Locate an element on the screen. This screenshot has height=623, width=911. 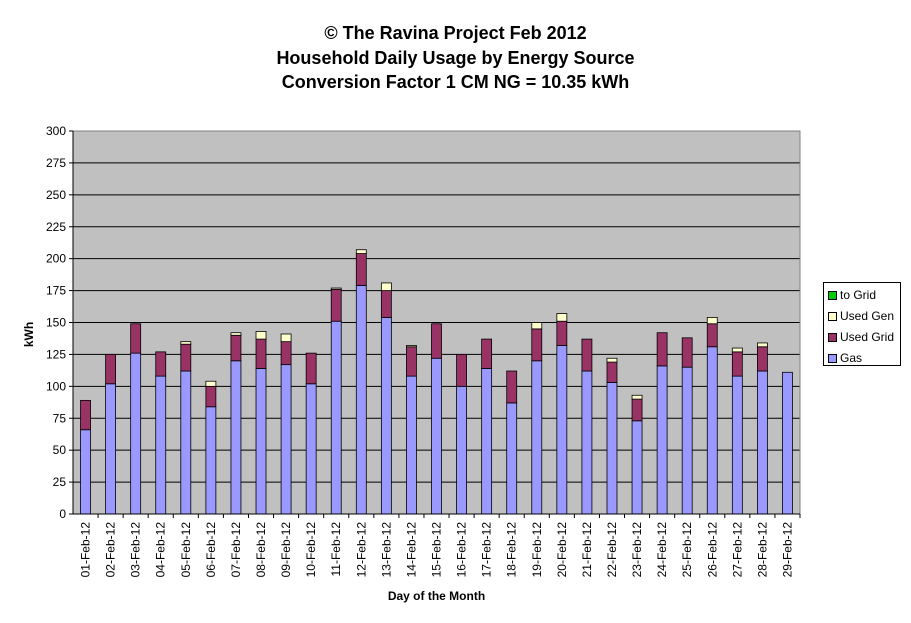
x-tick-label: 22-Feb-12 is located at coordinates (612, 550).